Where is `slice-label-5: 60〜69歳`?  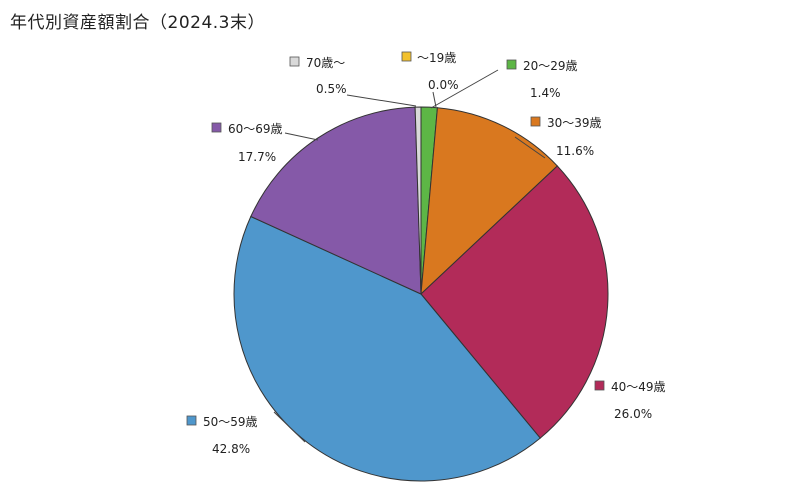 slice-label-5: 60〜69歳 is located at coordinates (255, 129).